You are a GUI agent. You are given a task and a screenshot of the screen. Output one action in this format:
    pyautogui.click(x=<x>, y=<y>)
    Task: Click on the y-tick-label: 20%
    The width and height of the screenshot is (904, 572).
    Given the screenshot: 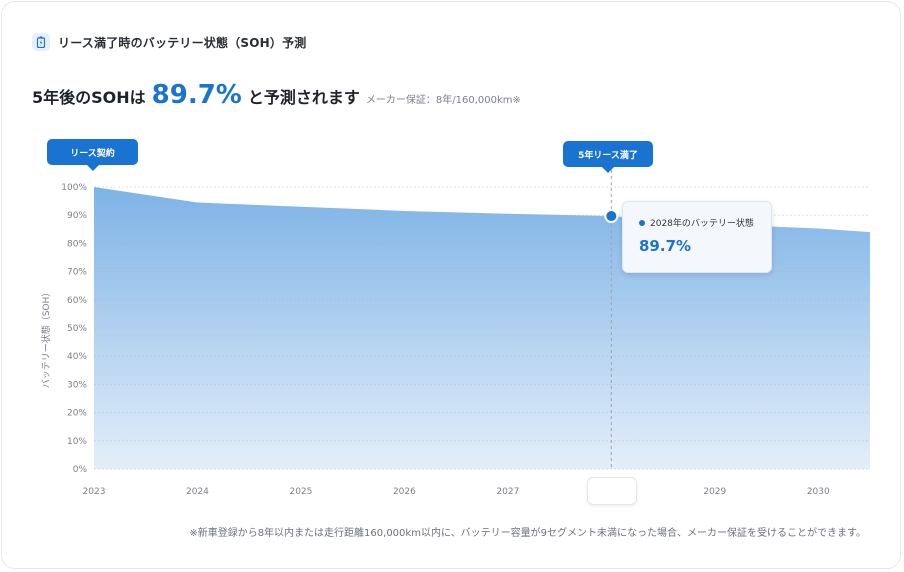 What is the action you would take?
    pyautogui.click(x=77, y=414)
    